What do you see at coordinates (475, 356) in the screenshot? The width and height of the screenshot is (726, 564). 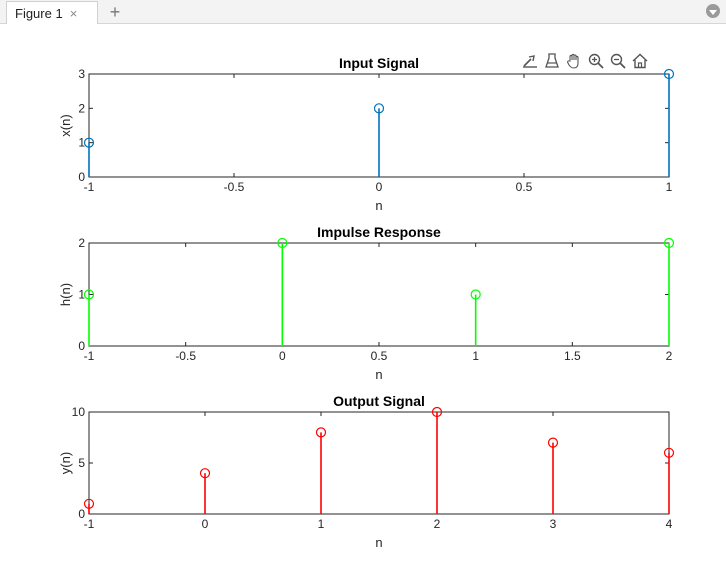 I see `plot-2-xtick-label: 1` at bounding box center [475, 356].